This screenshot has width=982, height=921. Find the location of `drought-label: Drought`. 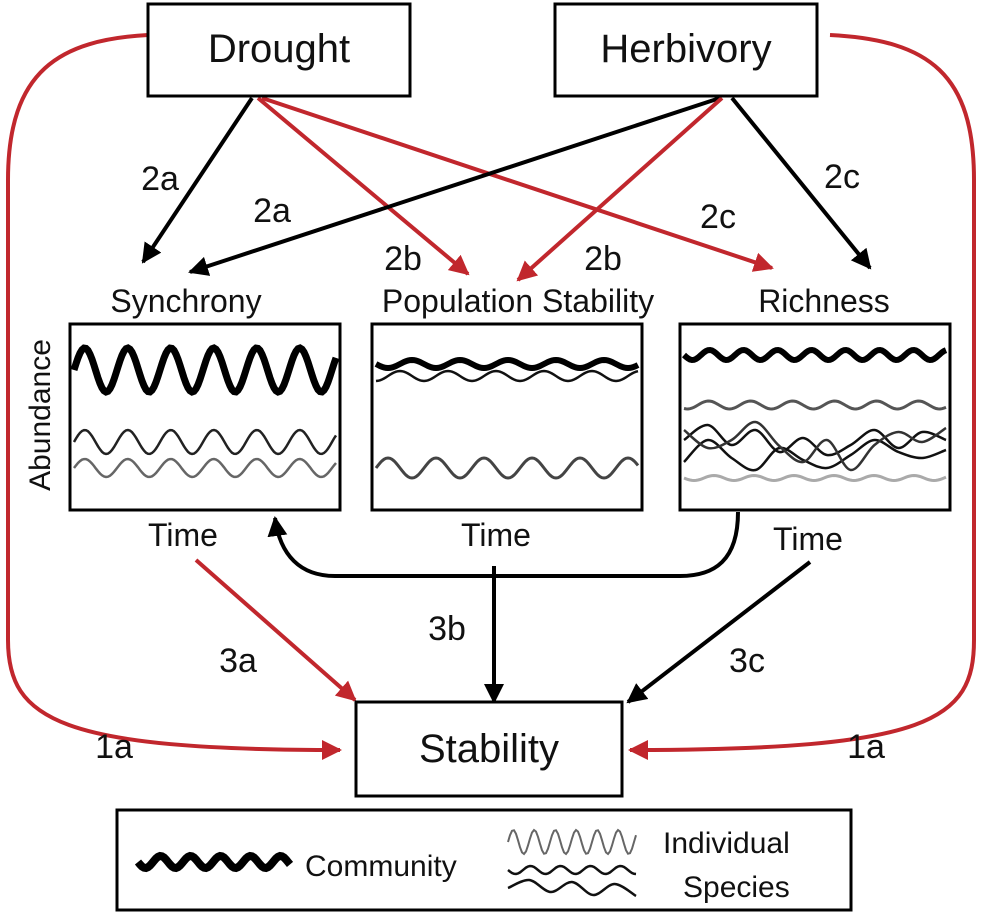

drought-label: Drought is located at coordinates (279, 49).